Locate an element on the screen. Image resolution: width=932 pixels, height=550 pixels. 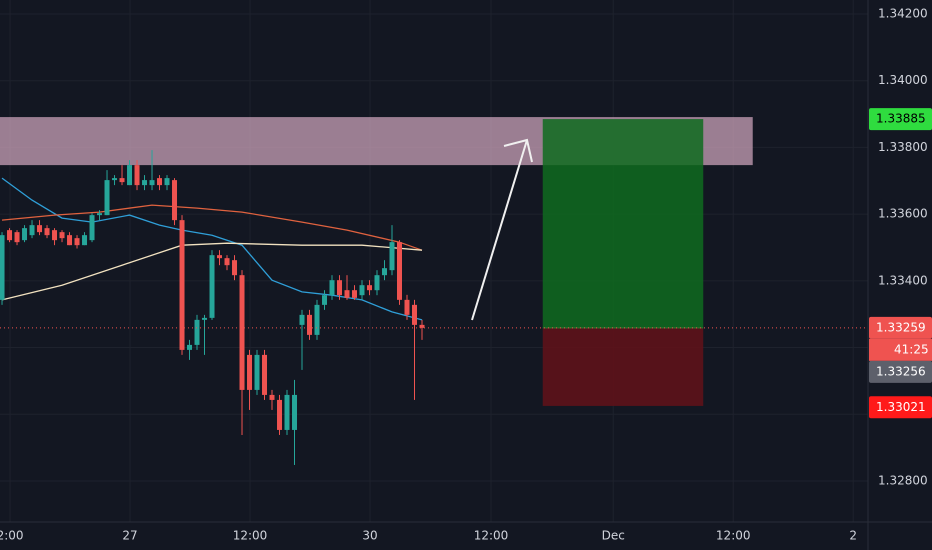
y-tick-label: 1.32800 is located at coordinates (903, 480).